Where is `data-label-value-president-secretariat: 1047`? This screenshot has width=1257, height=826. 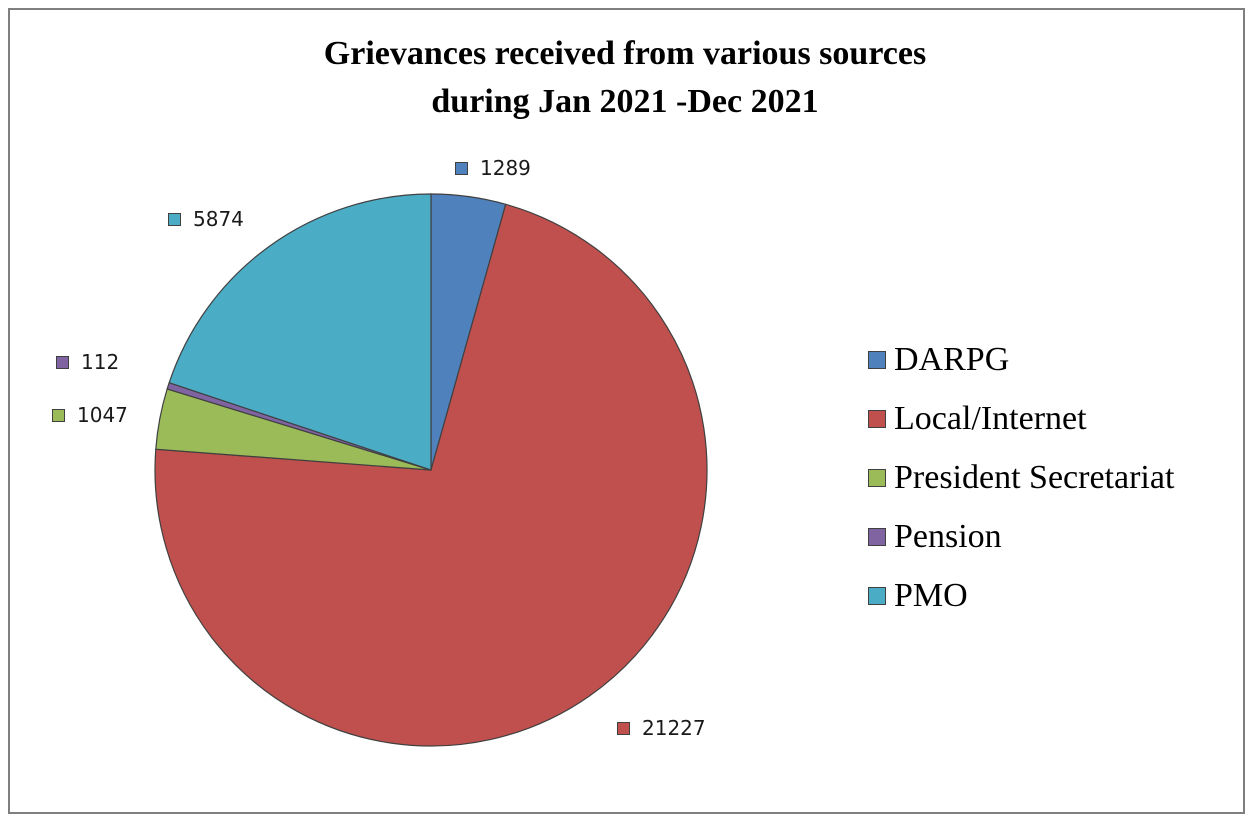 data-label-value-president-secretariat: 1047 is located at coordinates (102, 415).